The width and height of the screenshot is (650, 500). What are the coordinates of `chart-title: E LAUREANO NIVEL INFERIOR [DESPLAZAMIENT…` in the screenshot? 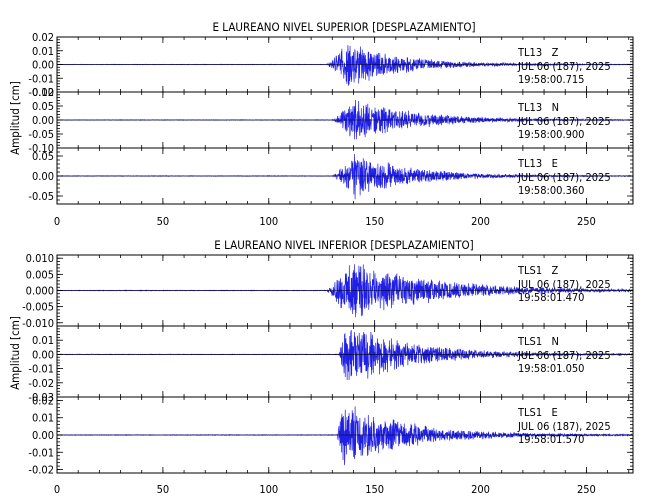 It's located at (343, 245).